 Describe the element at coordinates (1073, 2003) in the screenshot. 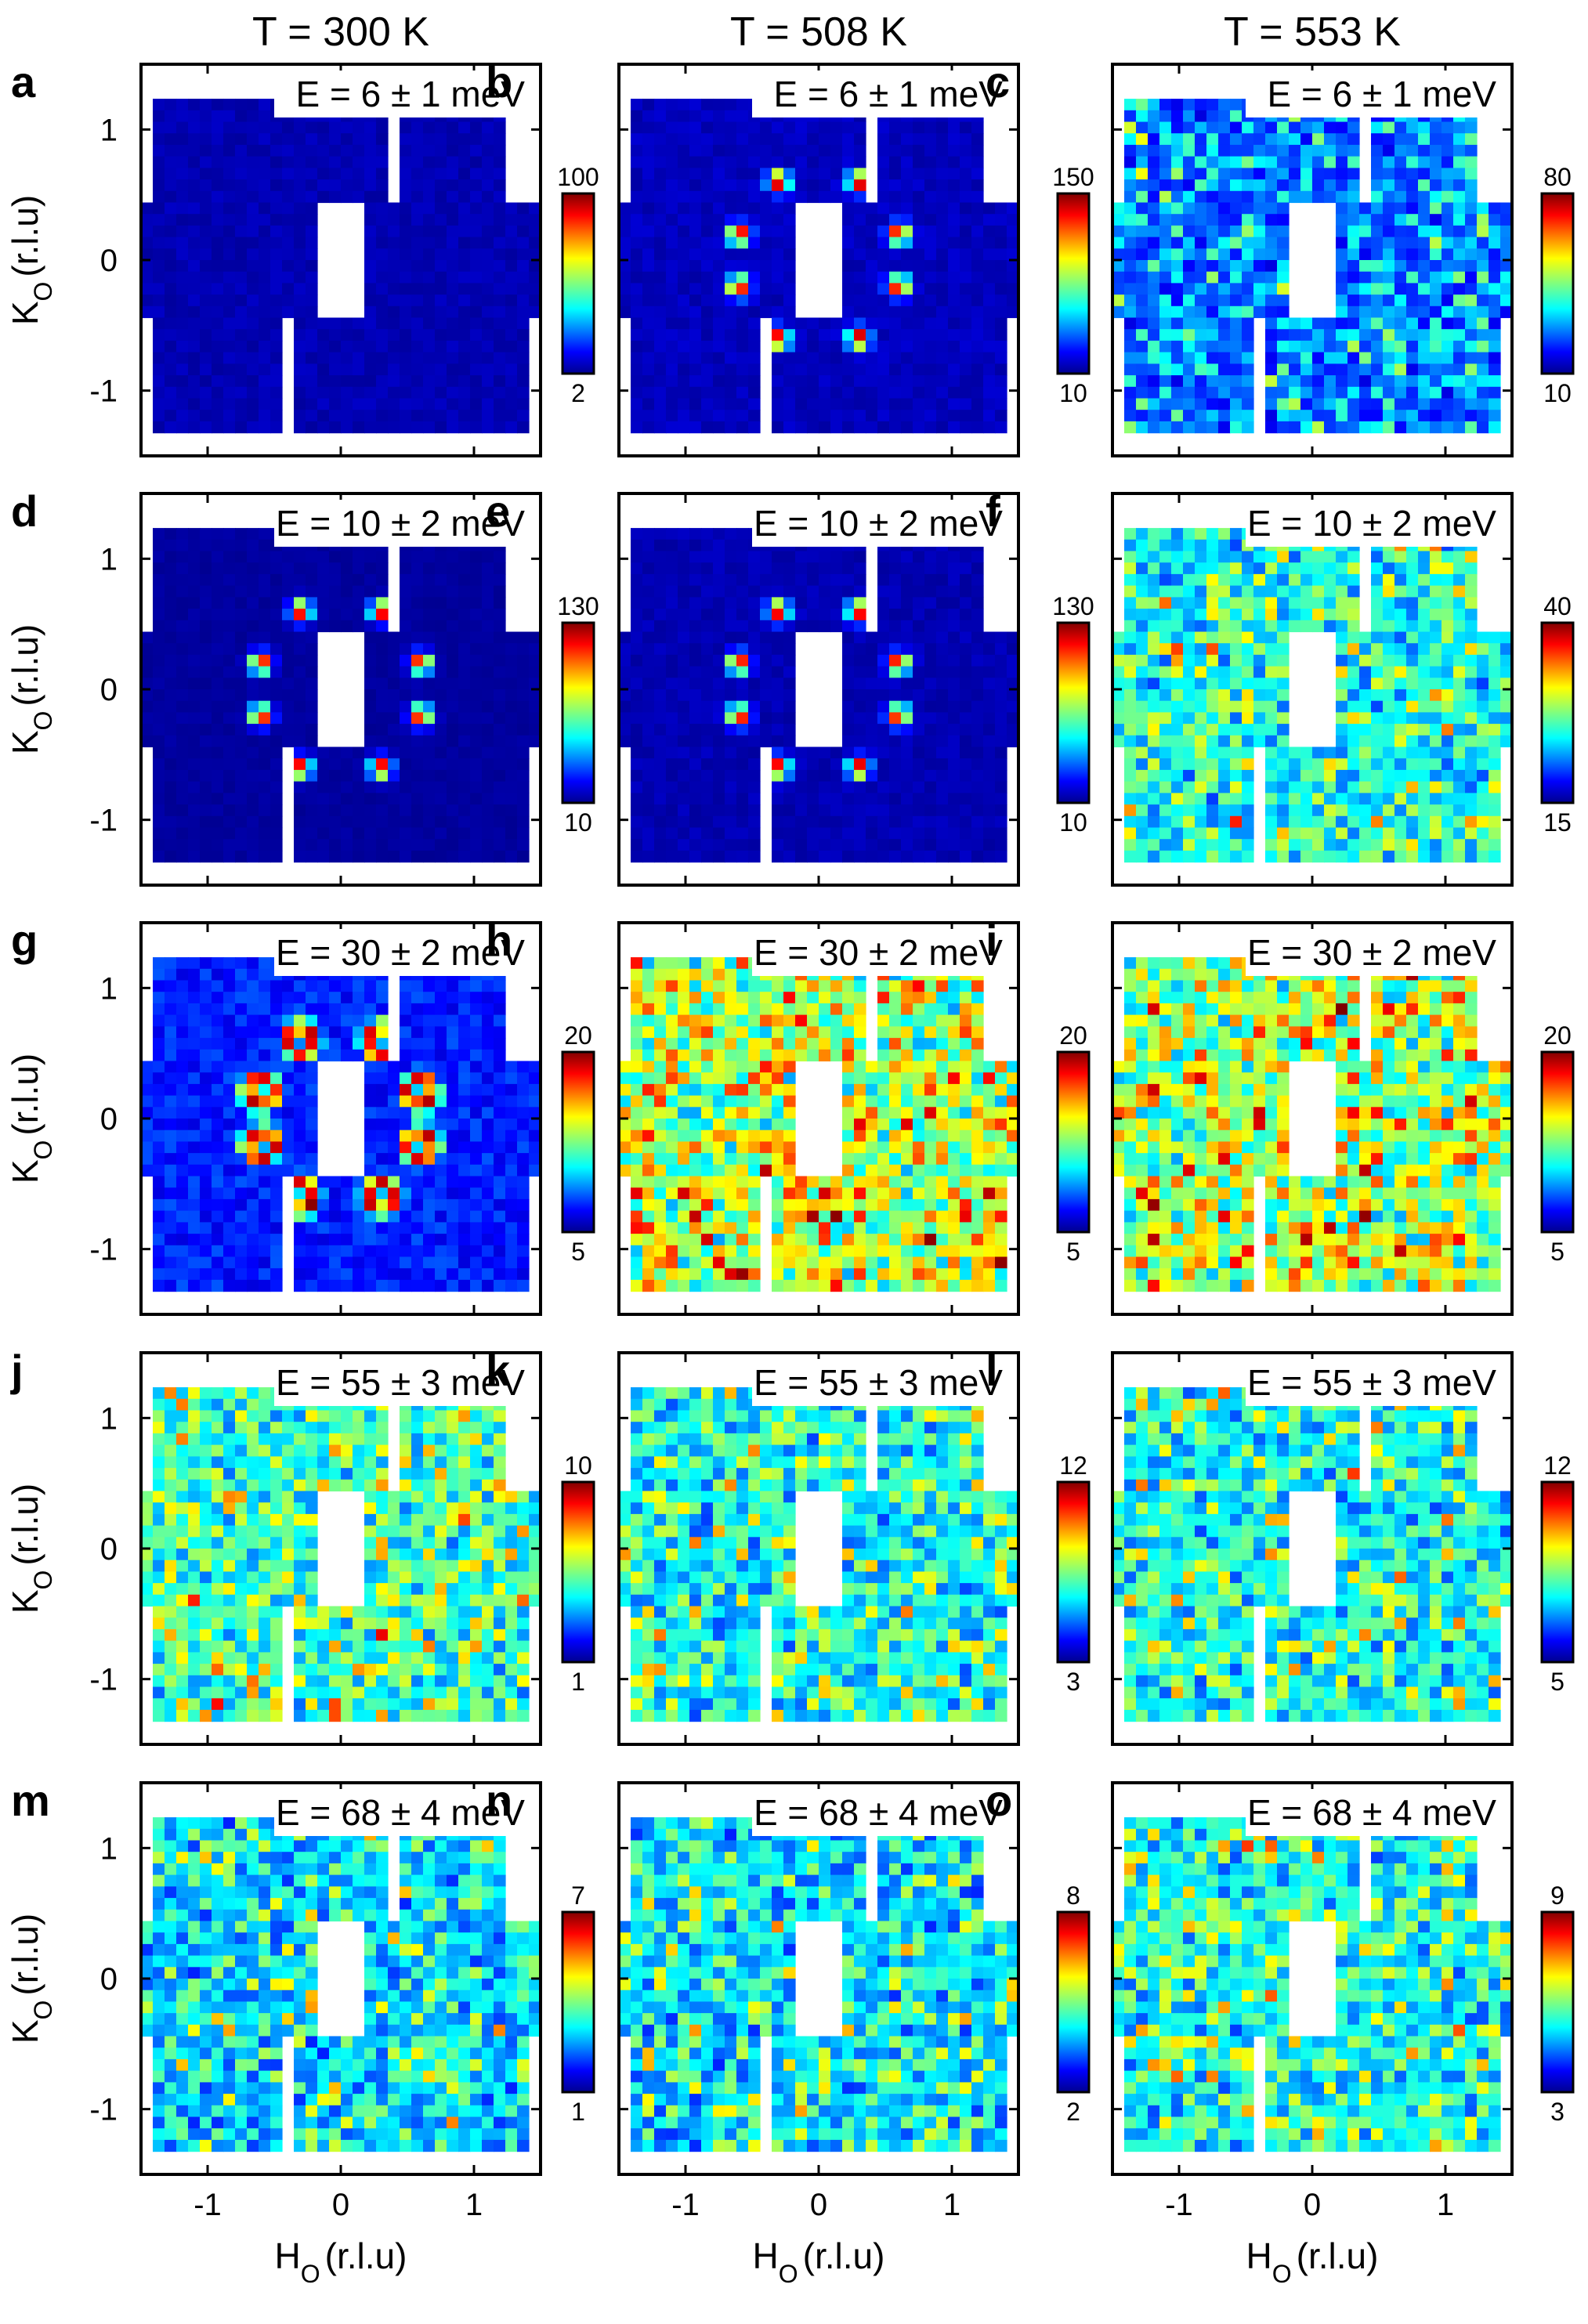

I see `colorbar: 82` at that location.